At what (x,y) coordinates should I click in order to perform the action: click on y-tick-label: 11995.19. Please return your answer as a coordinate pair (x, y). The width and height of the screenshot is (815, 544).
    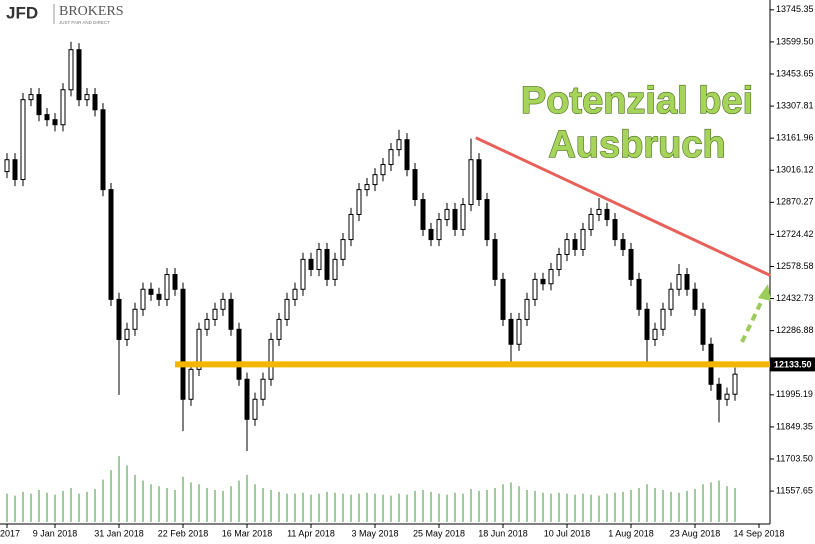
    Looking at the image, I should click on (794, 394).